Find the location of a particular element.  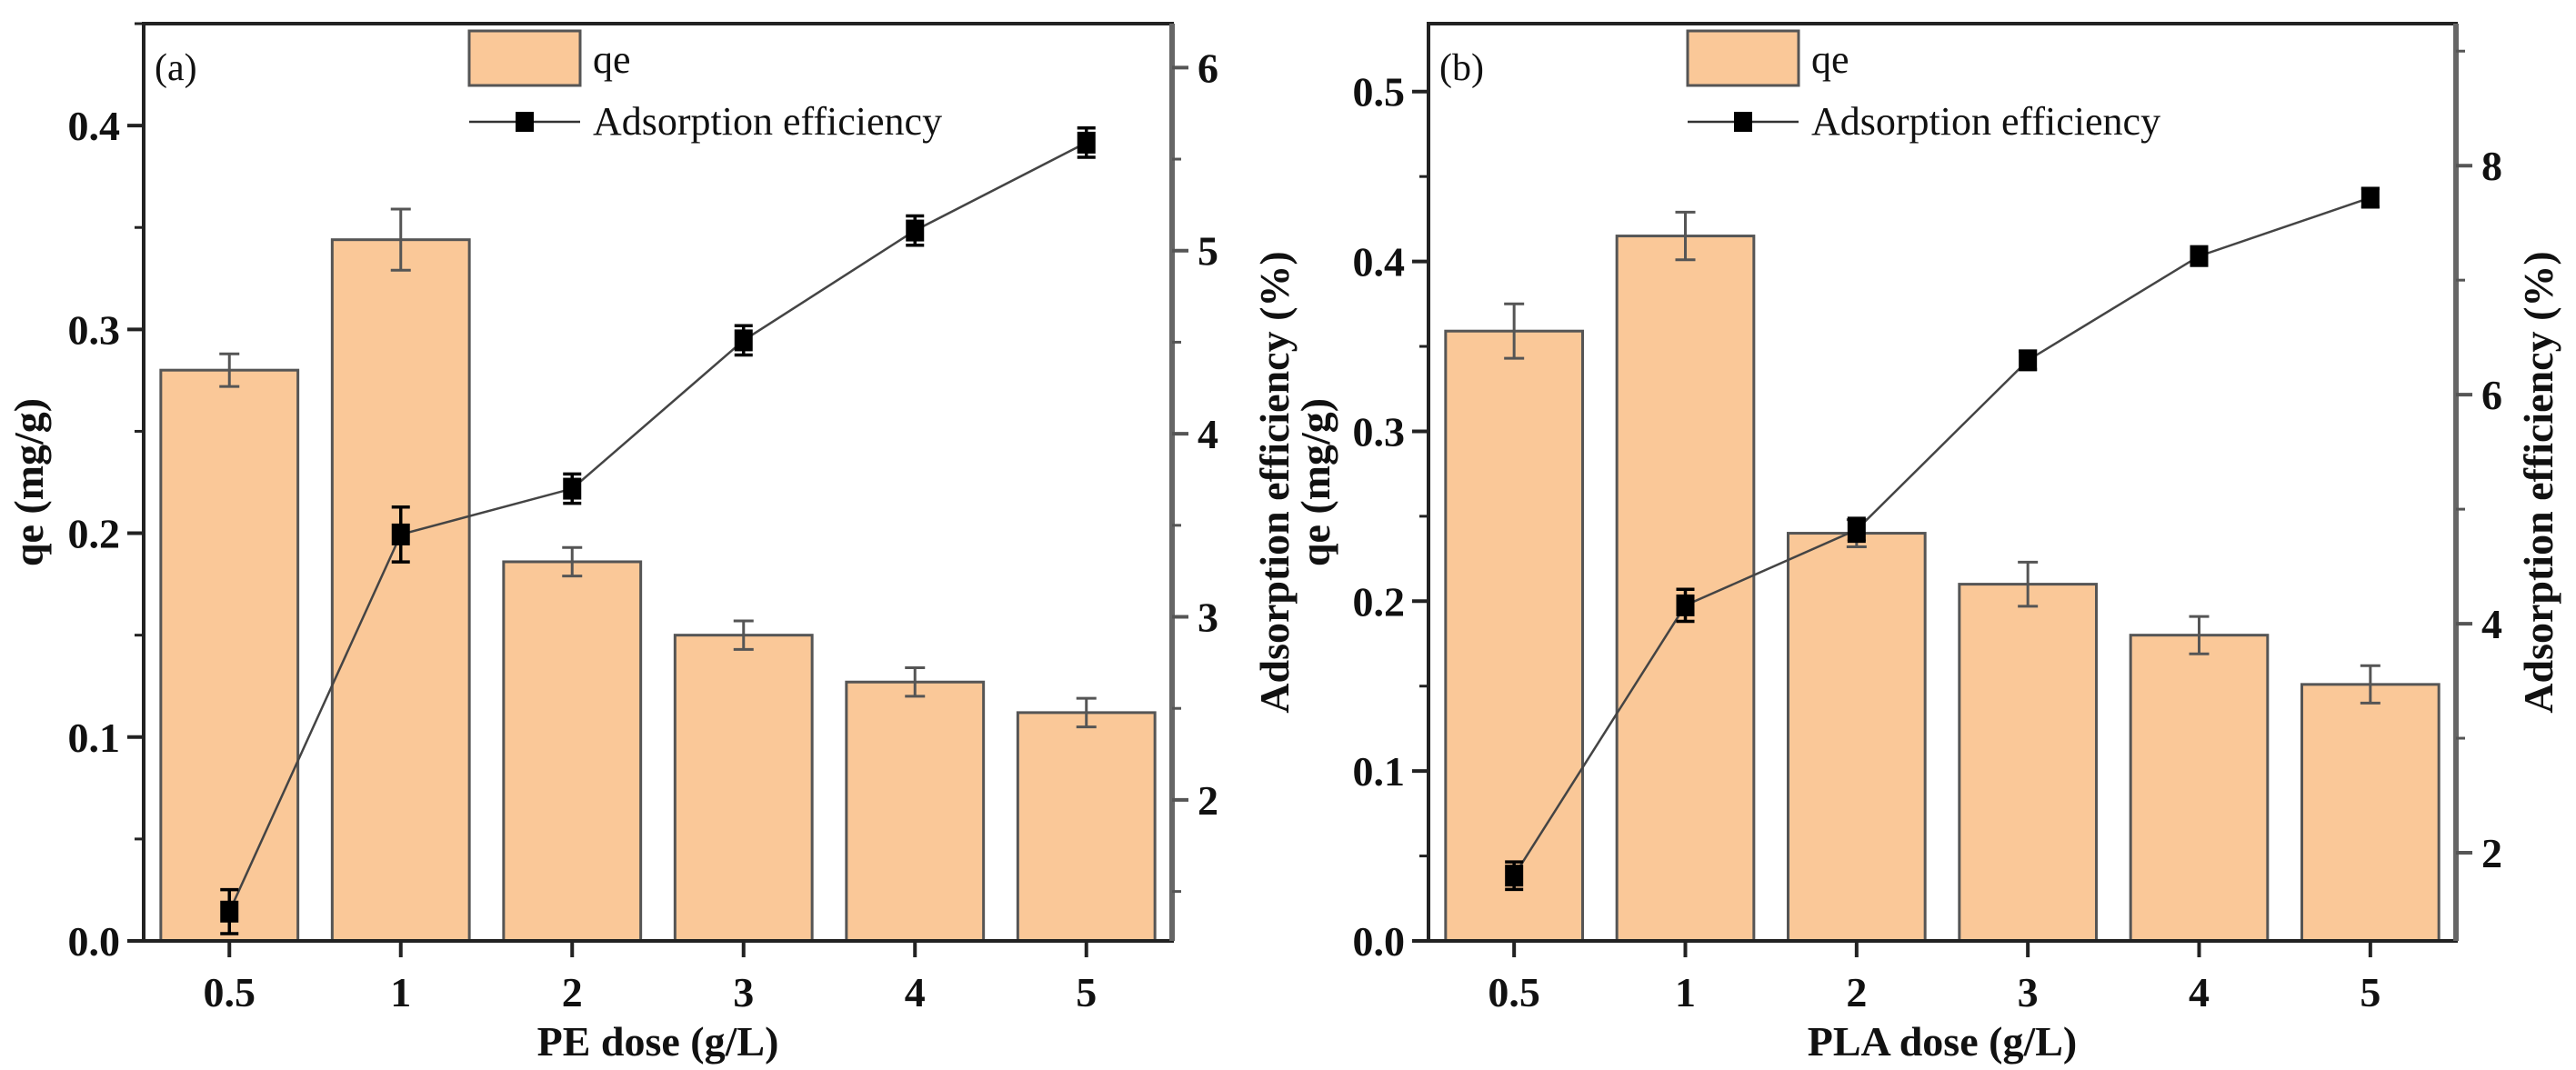

x-axis-title: PLA dose (g/L) is located at coordinates (1942, 1041).